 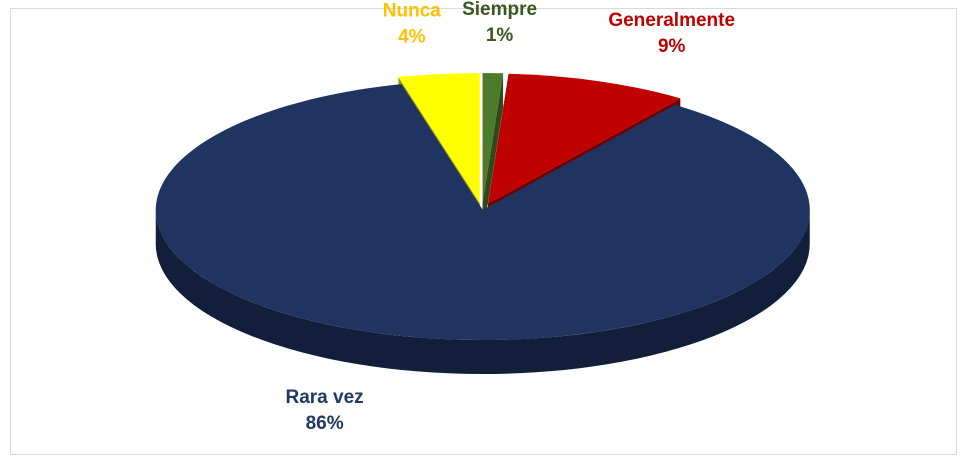 What do you see at coordinates (325, 397) in the screenshot?
I see `label-category: Rara vez` at bounding box center [325, 397].